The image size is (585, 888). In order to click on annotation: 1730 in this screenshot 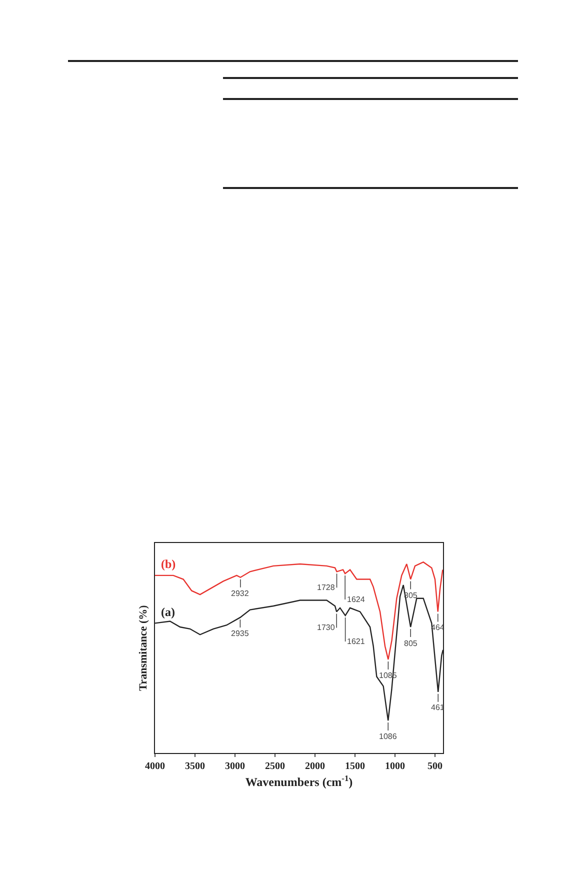, I will do `click(326, 627)`.